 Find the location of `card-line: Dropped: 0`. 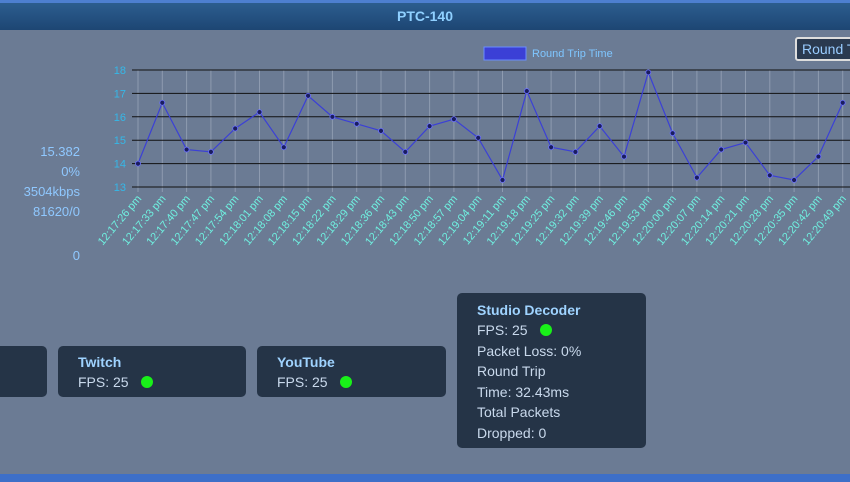

card-line: Dropped: 0 is located at coordinates (551, 433).